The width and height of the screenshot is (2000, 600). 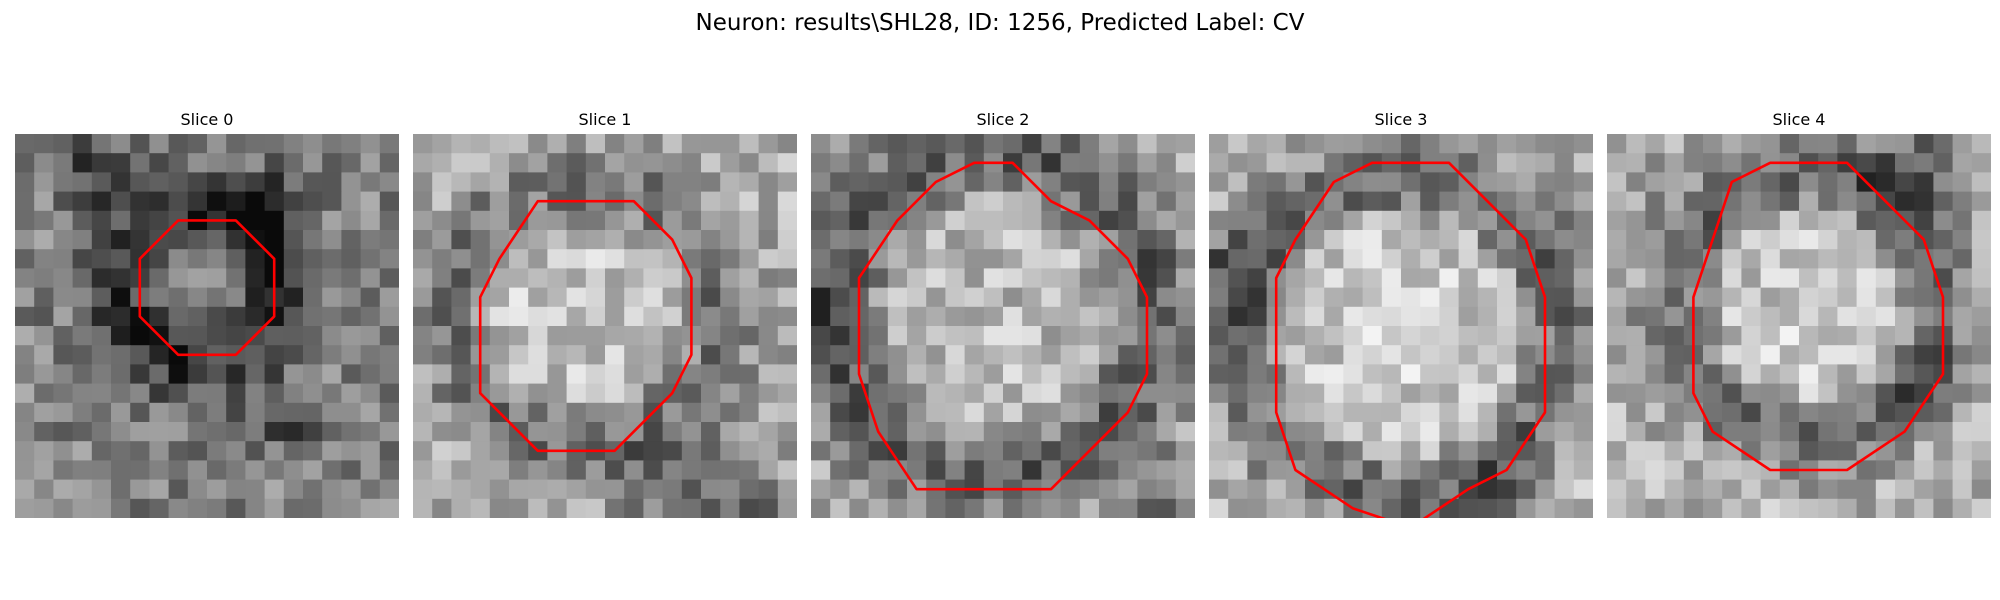 I want to click on slice-panel-4: Slice 4, so click(x=1799, y=313).